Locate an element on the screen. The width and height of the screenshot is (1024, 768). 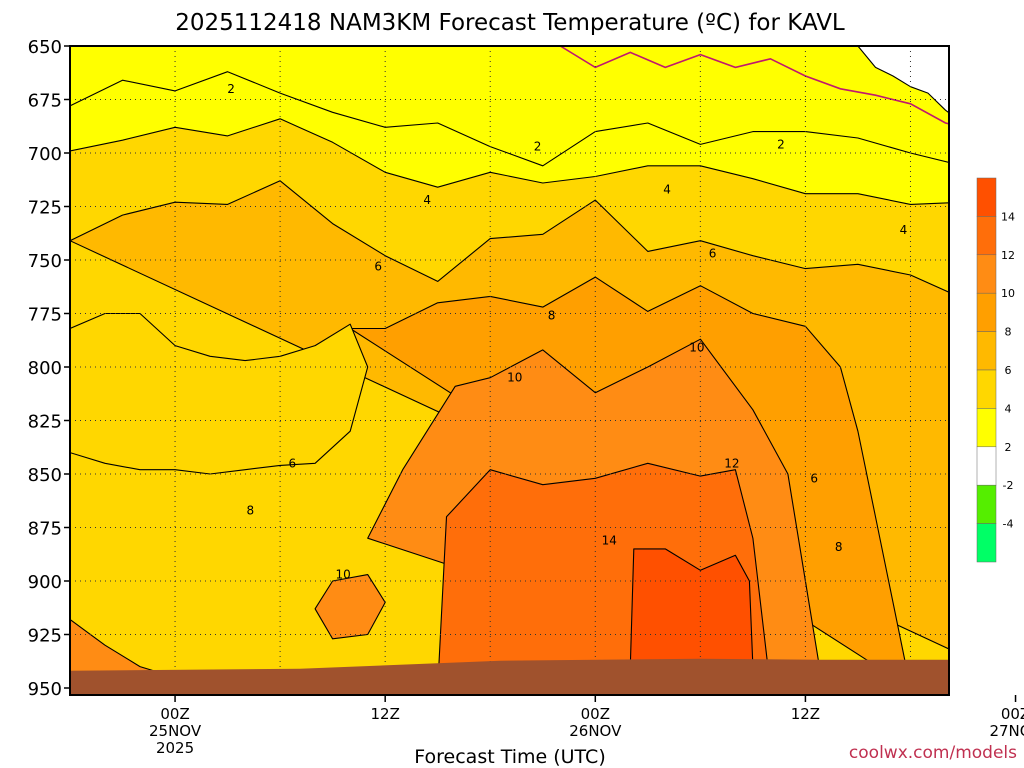
y-tick-label: 800 is located at coordinates (45, 368).